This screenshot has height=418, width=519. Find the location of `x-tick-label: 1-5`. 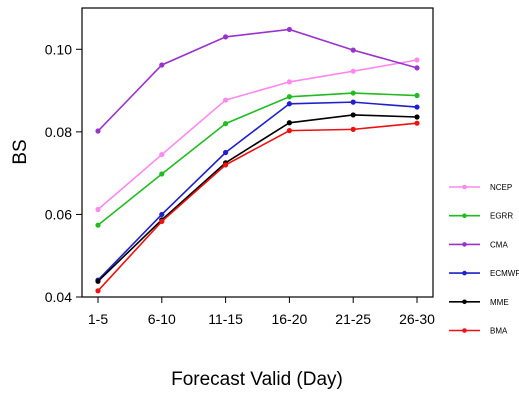

x-tick-label: 1-5 is located at coordinates (98, 319).